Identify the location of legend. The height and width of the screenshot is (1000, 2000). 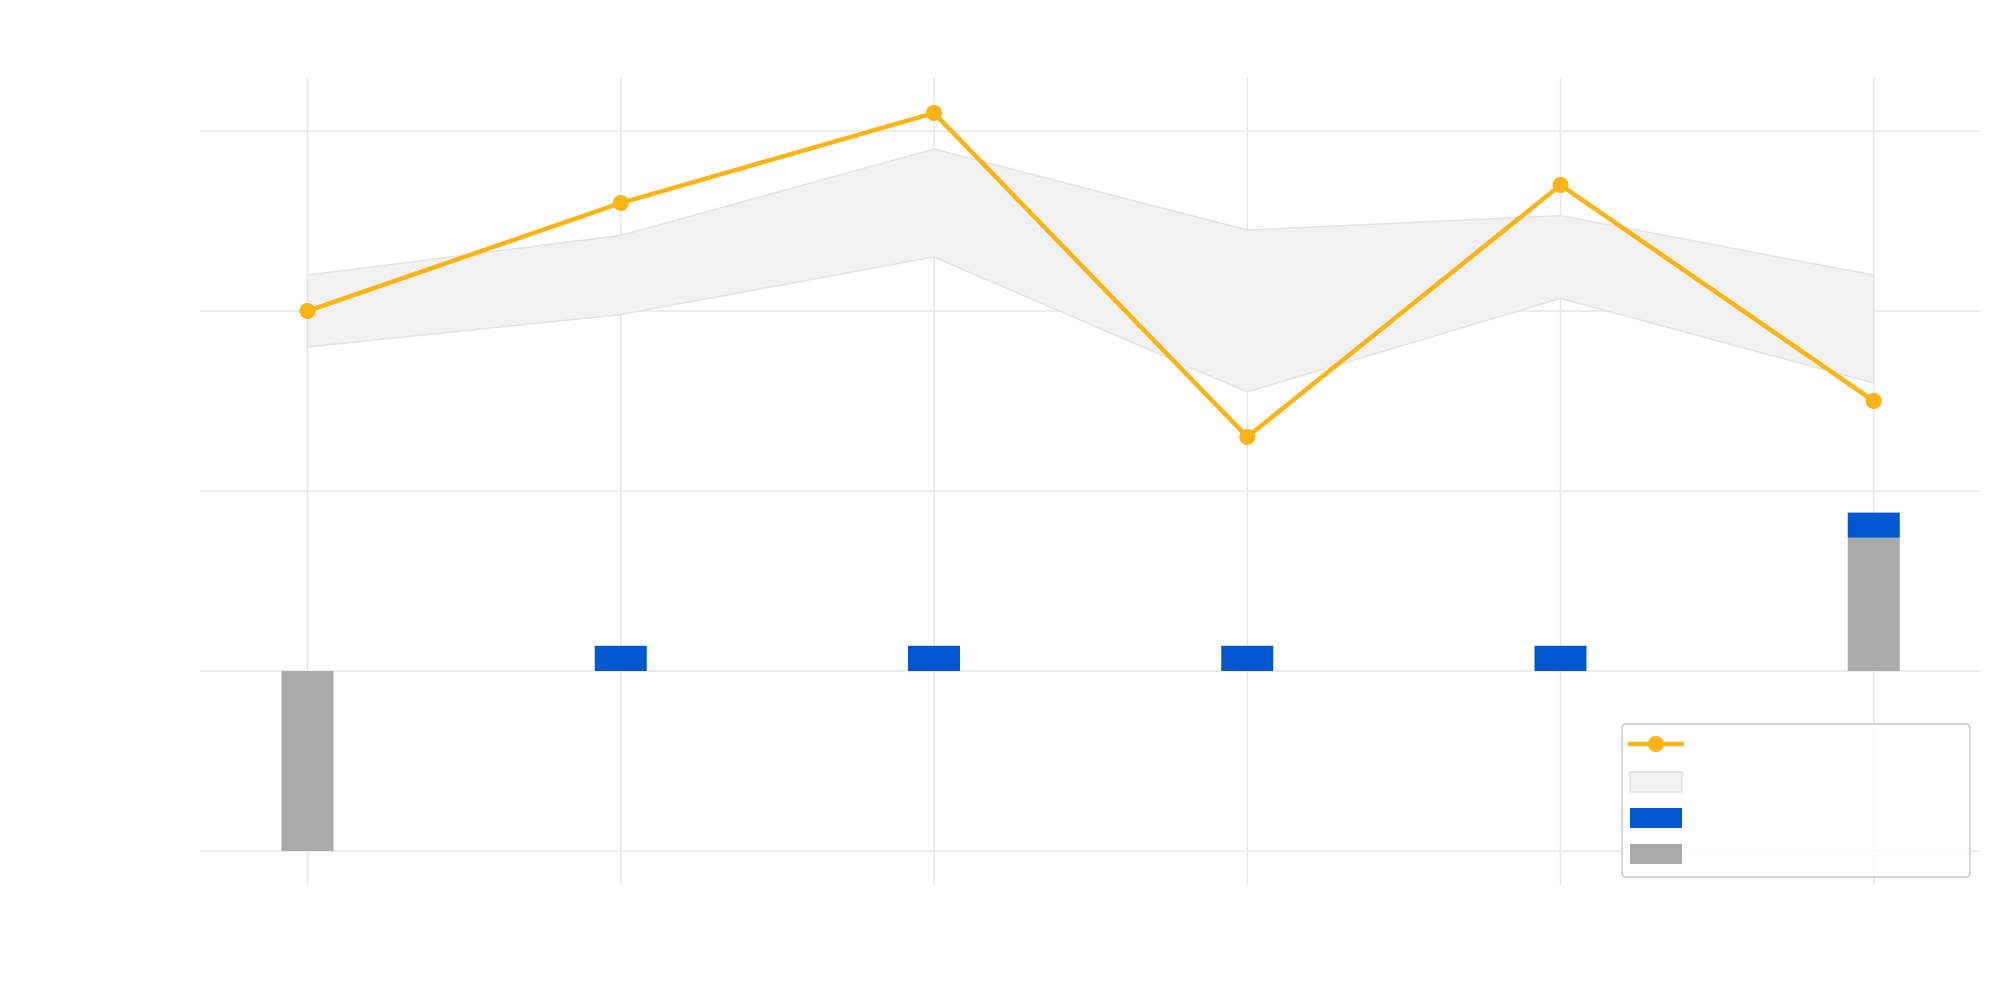
(1796, 800).